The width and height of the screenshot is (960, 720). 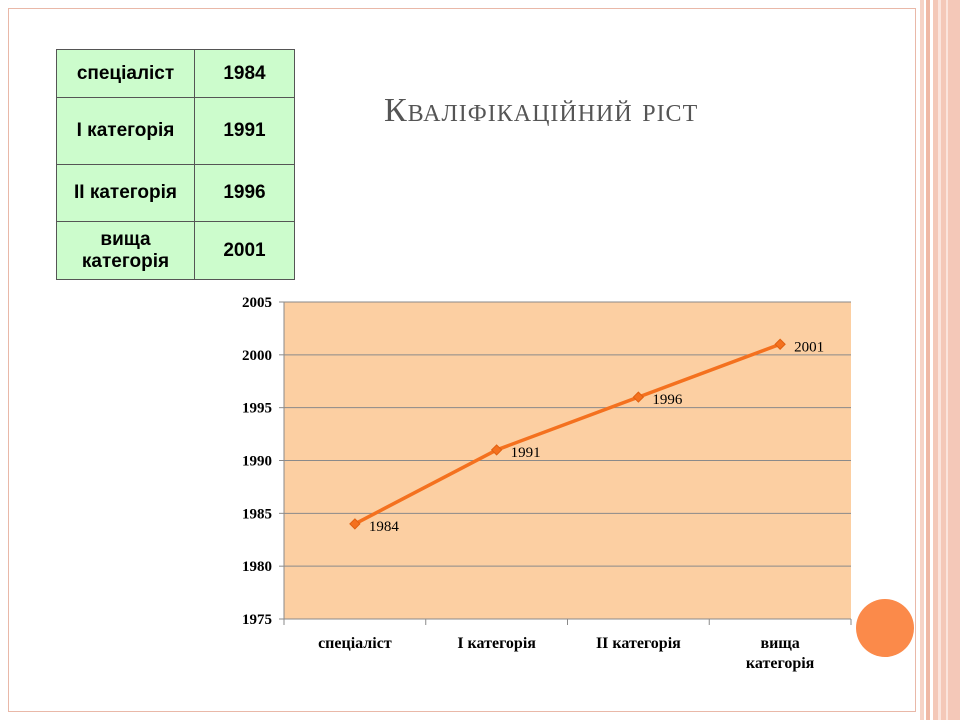 I want to click on y-tick-label: 2005, so click(x=257, y=303).